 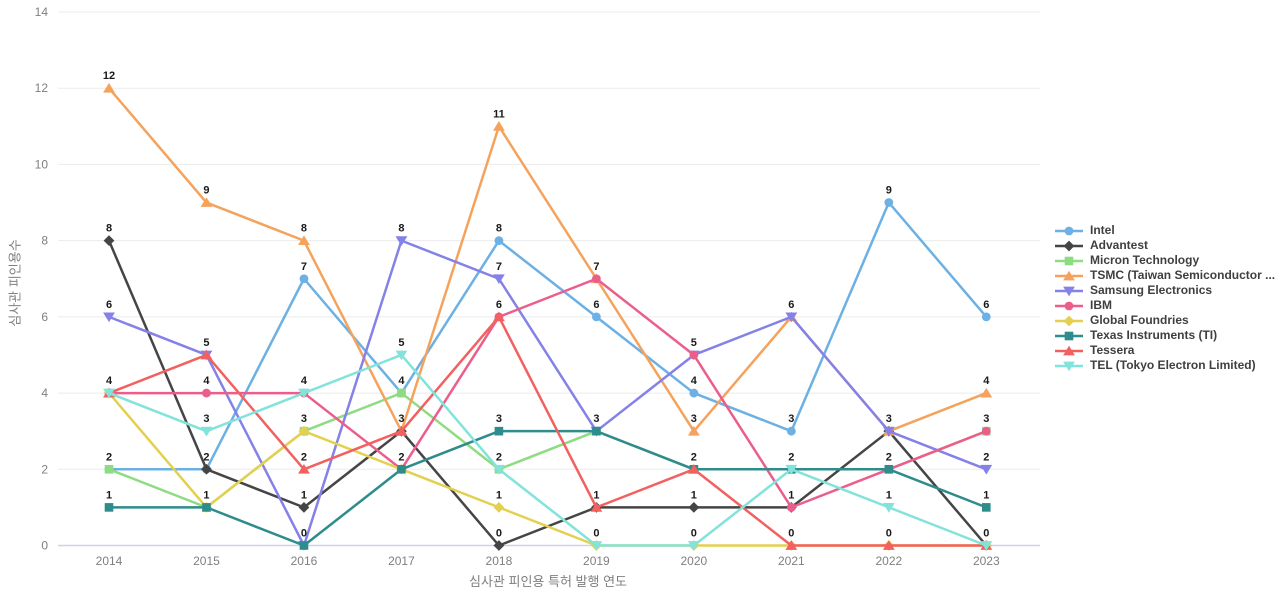 What do you see at coordinates (596, 507) in the screenshot?
I see `data-point-tessera-2019` at bounding box center [596, 507].